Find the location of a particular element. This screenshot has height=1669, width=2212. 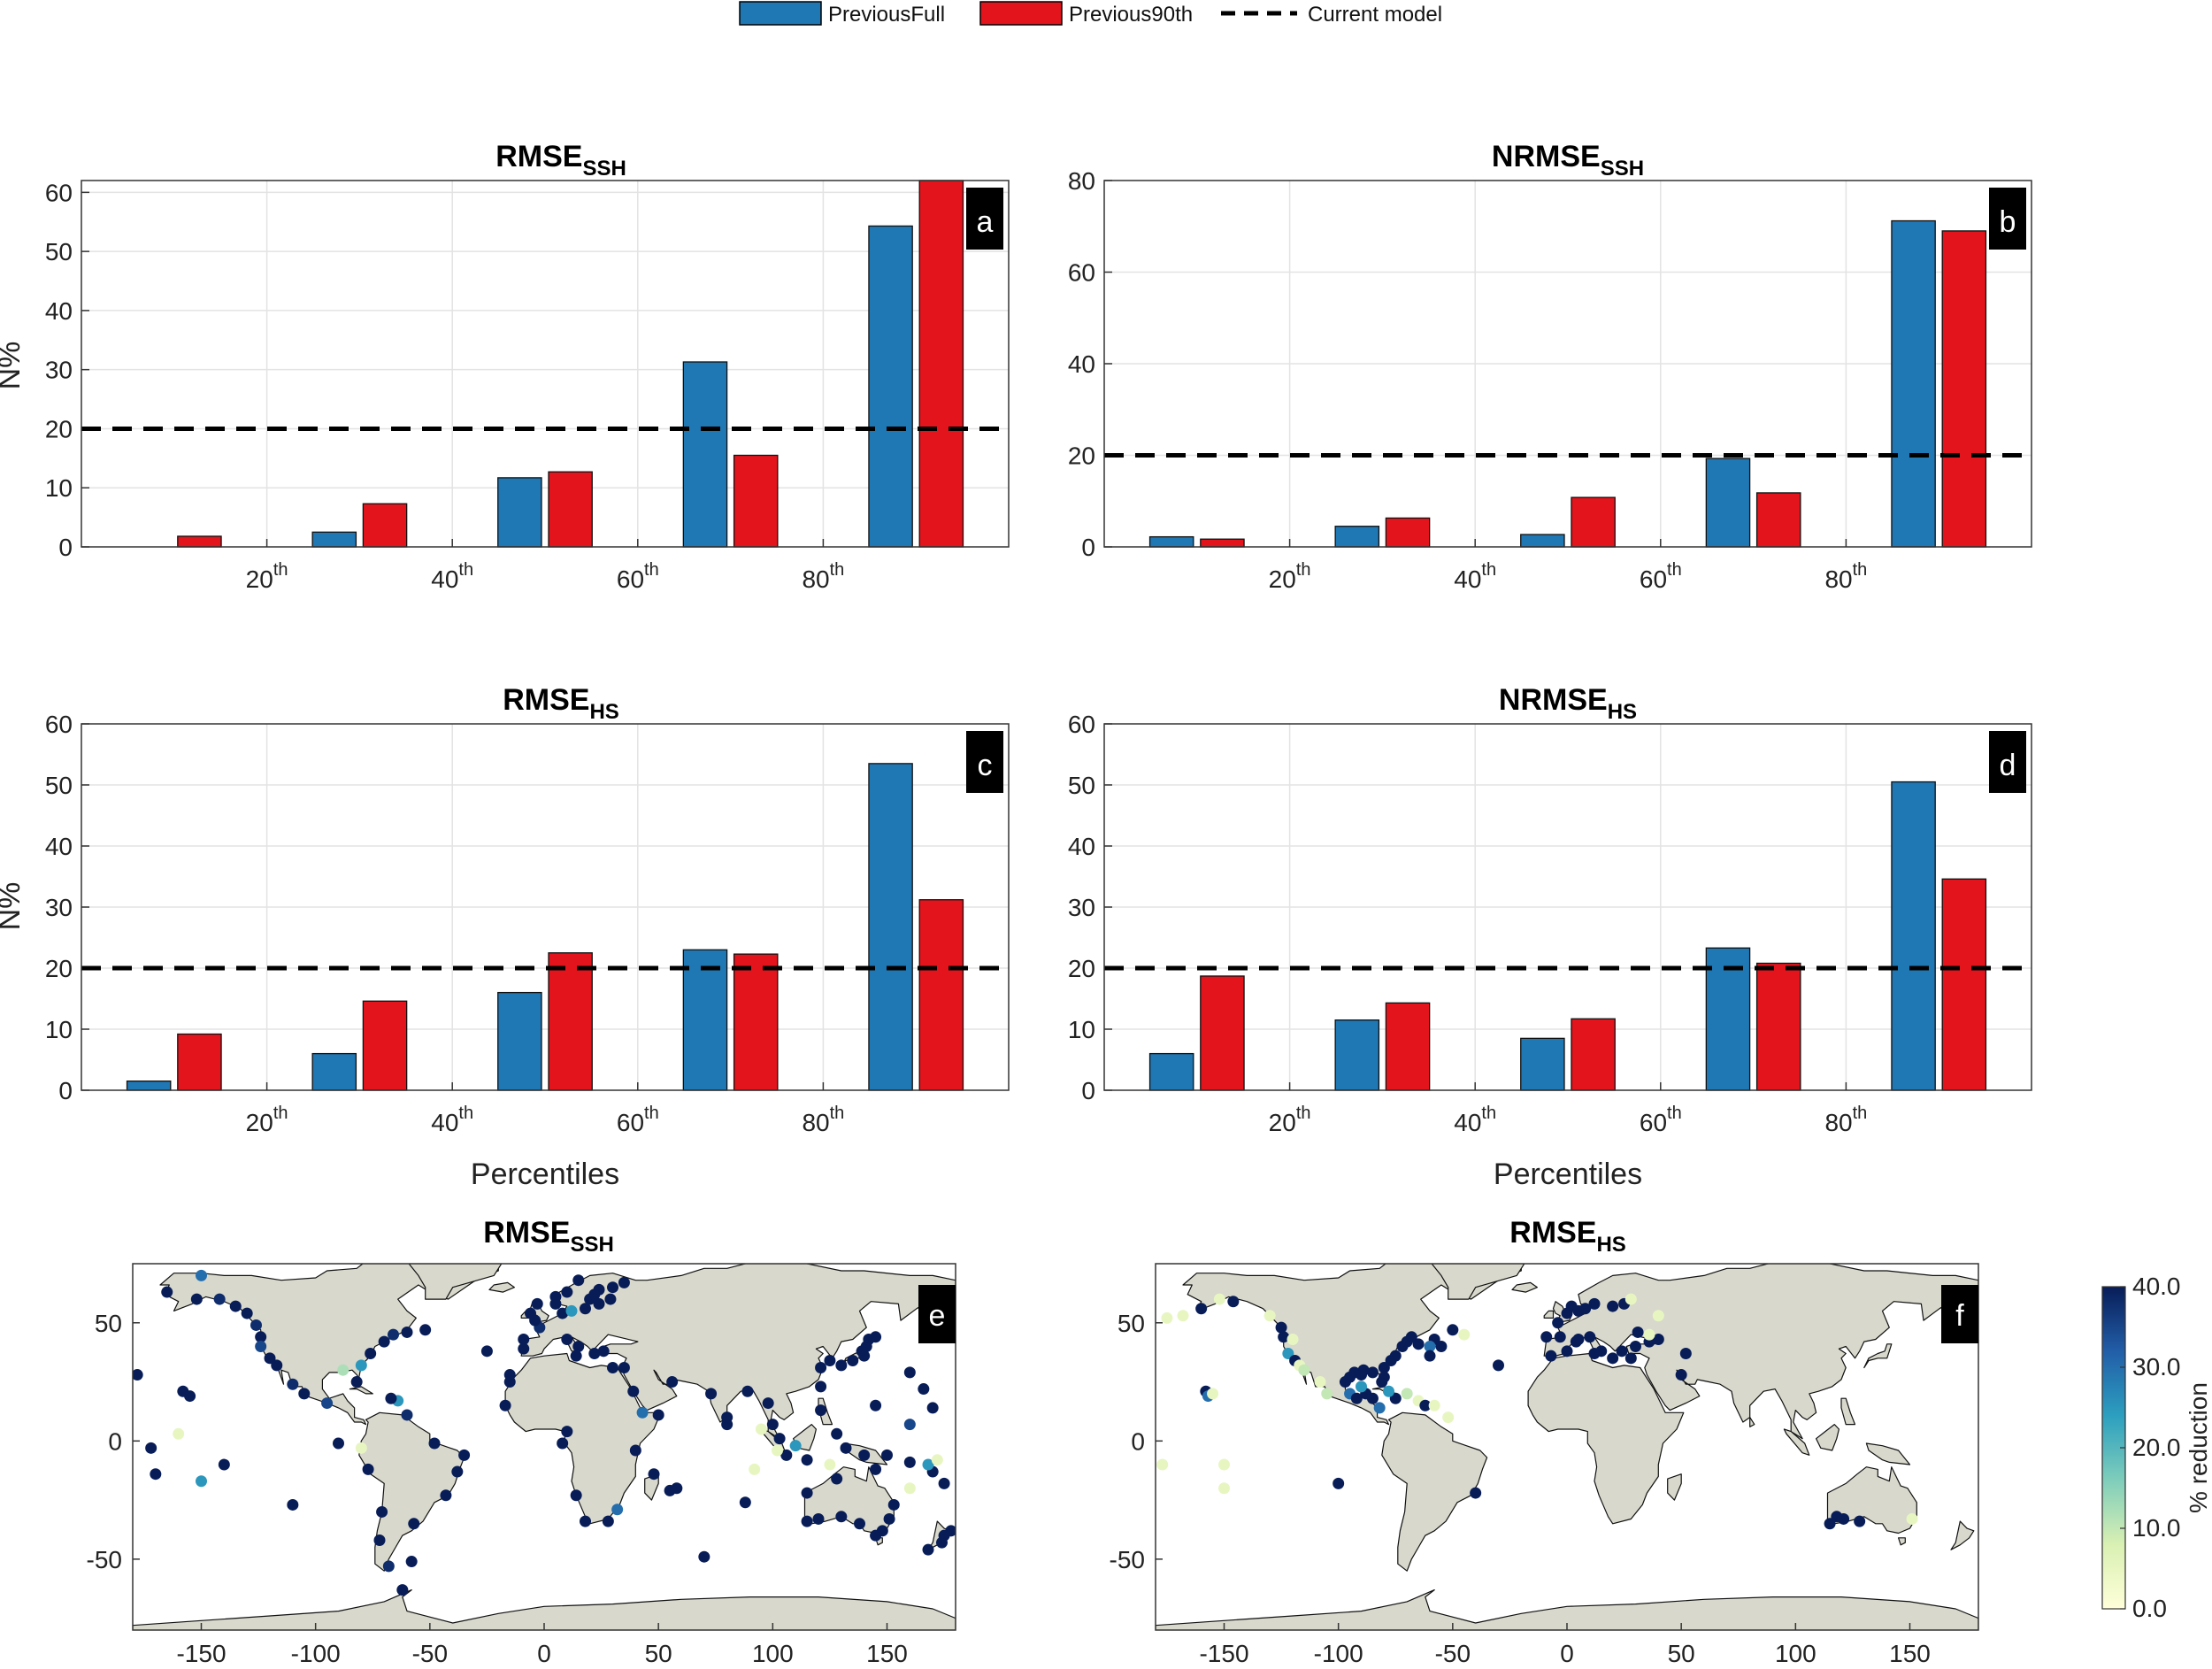

map-xtick-label: 150 is located at coordinates (1910, 1653).